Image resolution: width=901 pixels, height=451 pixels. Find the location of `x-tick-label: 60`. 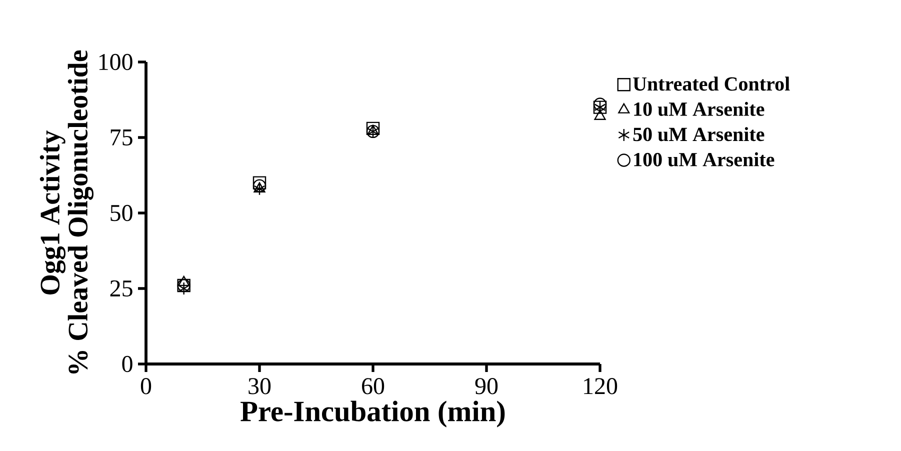

x-tick-label: 60 is located at coordinates (373, 386).